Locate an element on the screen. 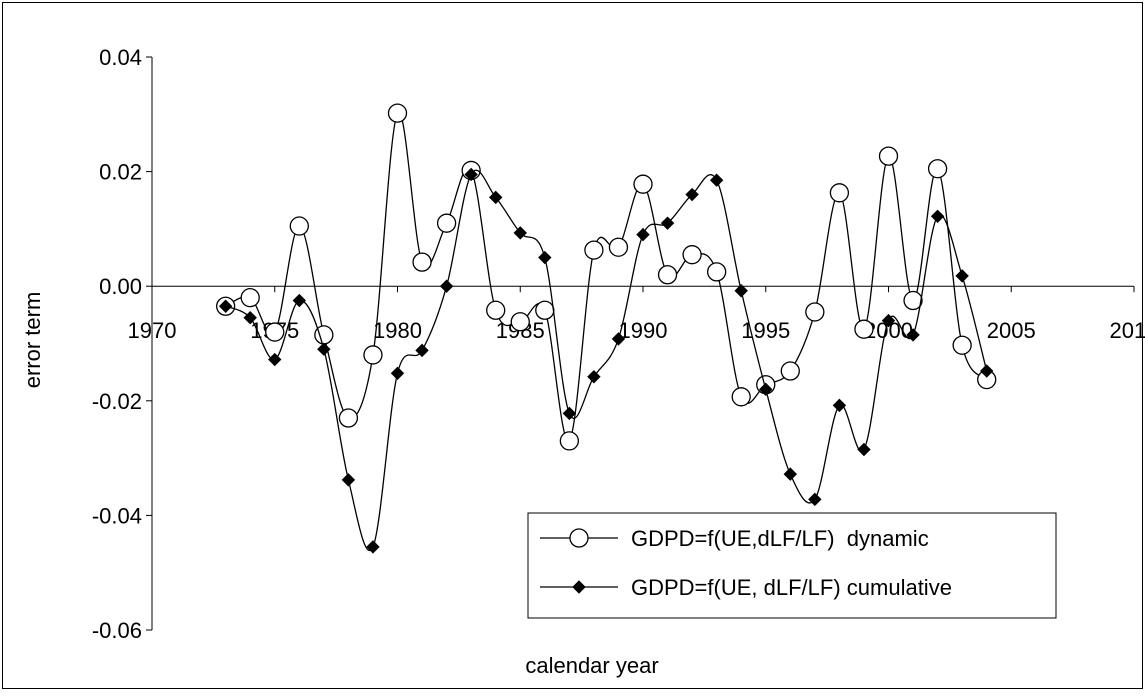 The width and height of the screenshot is (1145, 696). x-tick-label: 2005 is located at coordinates (1011, 330).